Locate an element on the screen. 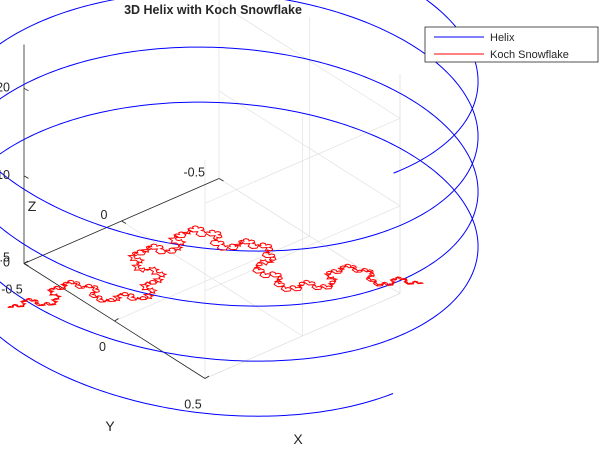  y-tick-label: -0.5 is located at coordinates (194, 173).